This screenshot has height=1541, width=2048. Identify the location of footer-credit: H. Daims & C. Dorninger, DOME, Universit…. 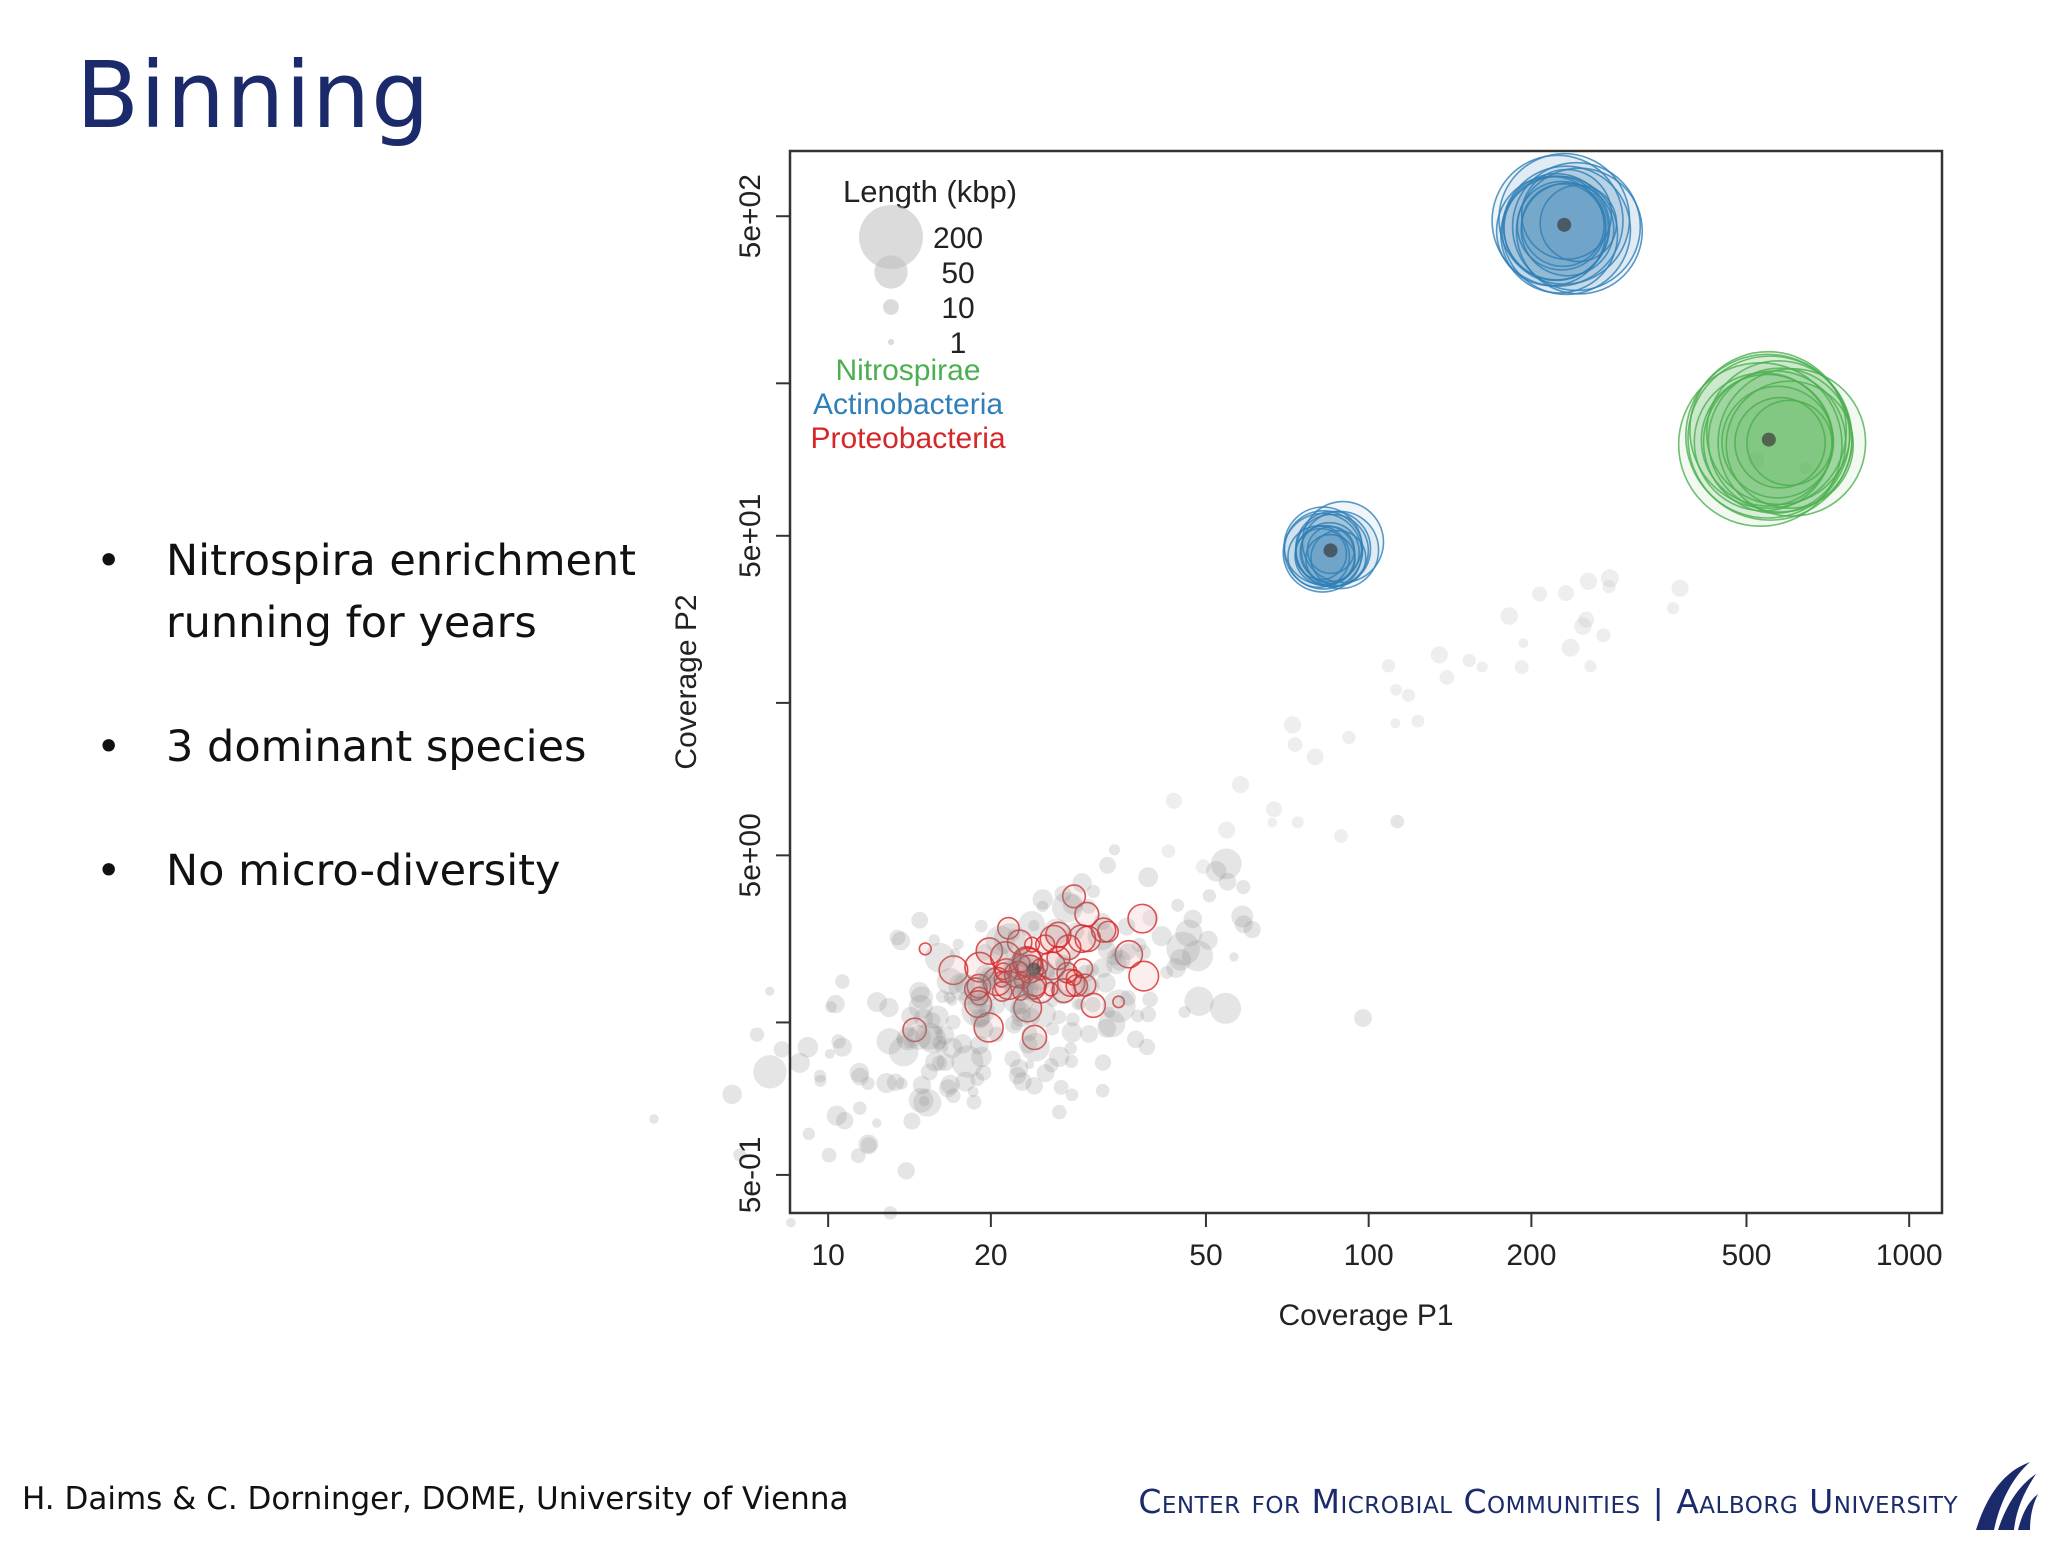
(435, 1499).